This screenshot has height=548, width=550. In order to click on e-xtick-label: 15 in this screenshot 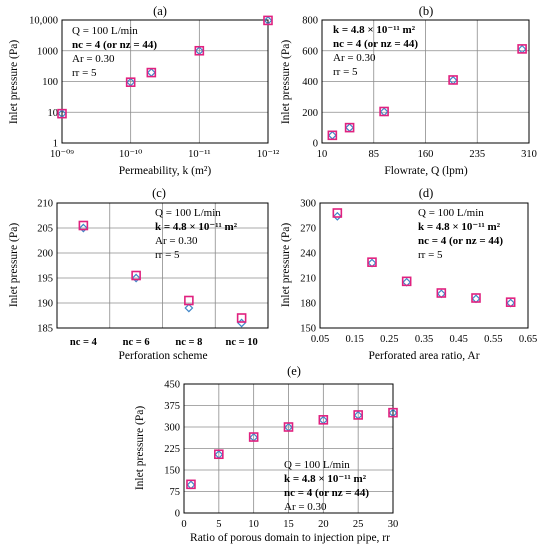, I will do `click(288, 524)`.